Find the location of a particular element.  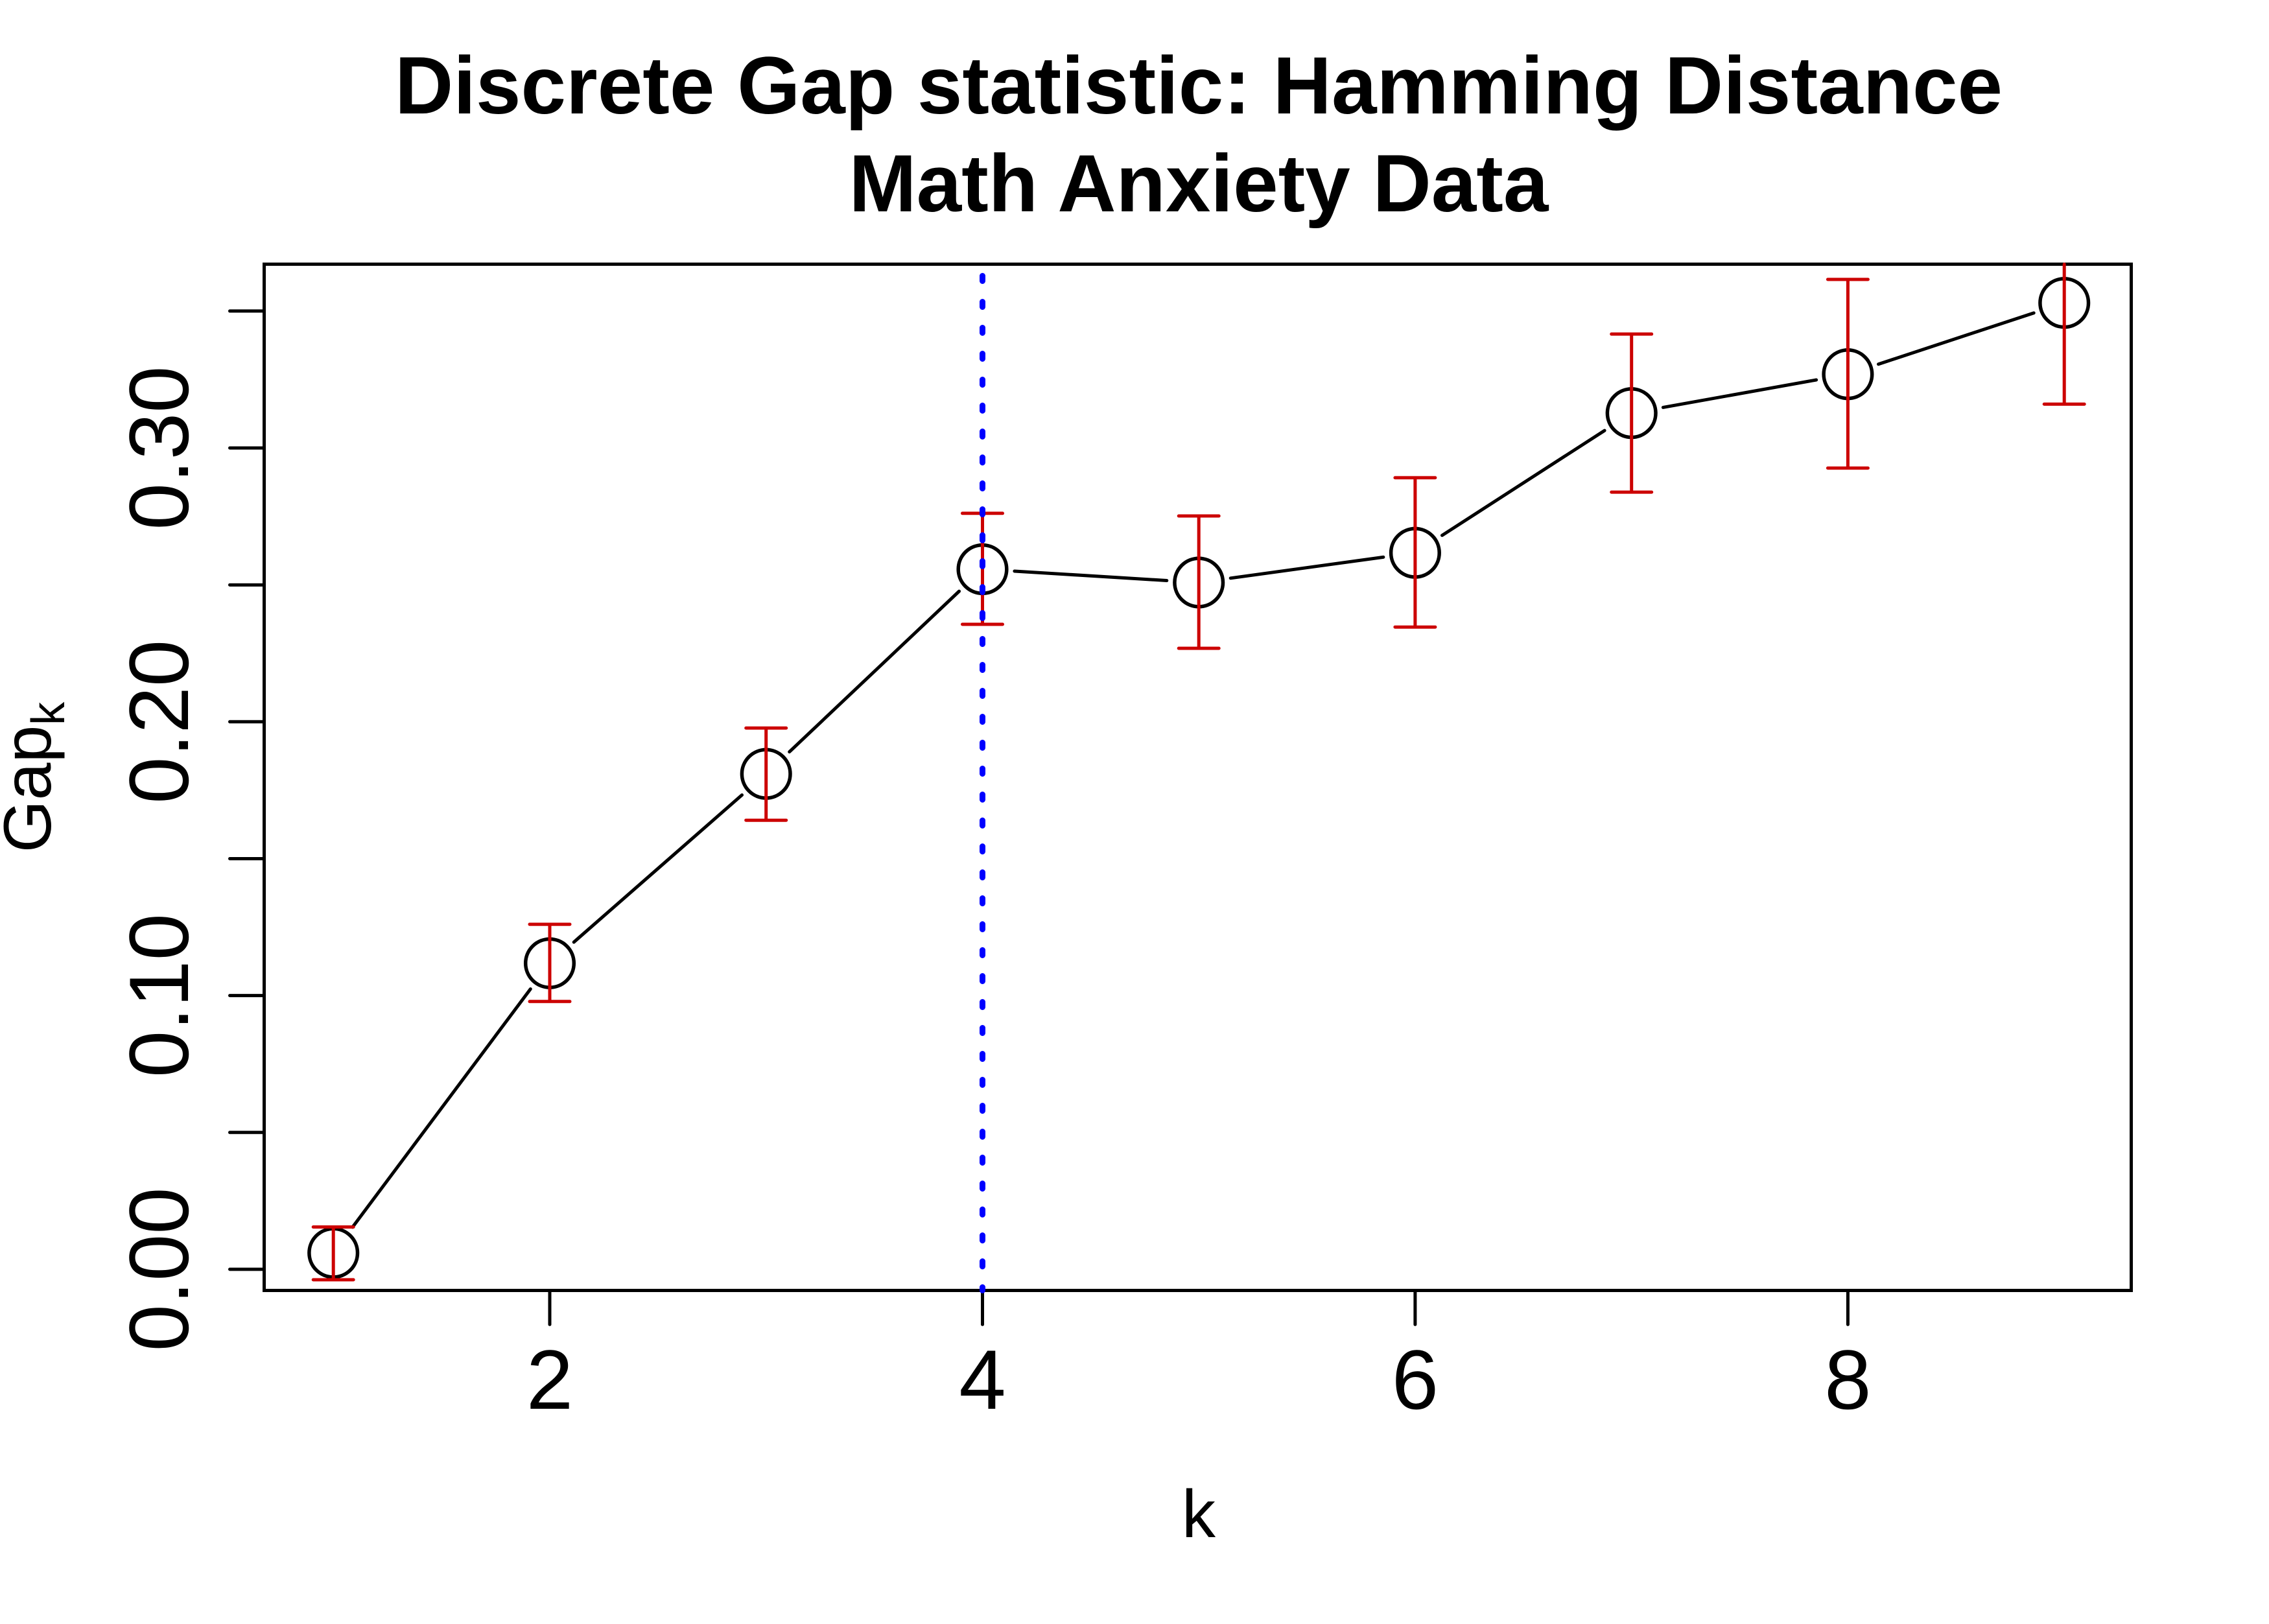

svg-text: 0.20 is located at coordinates (159, 722).